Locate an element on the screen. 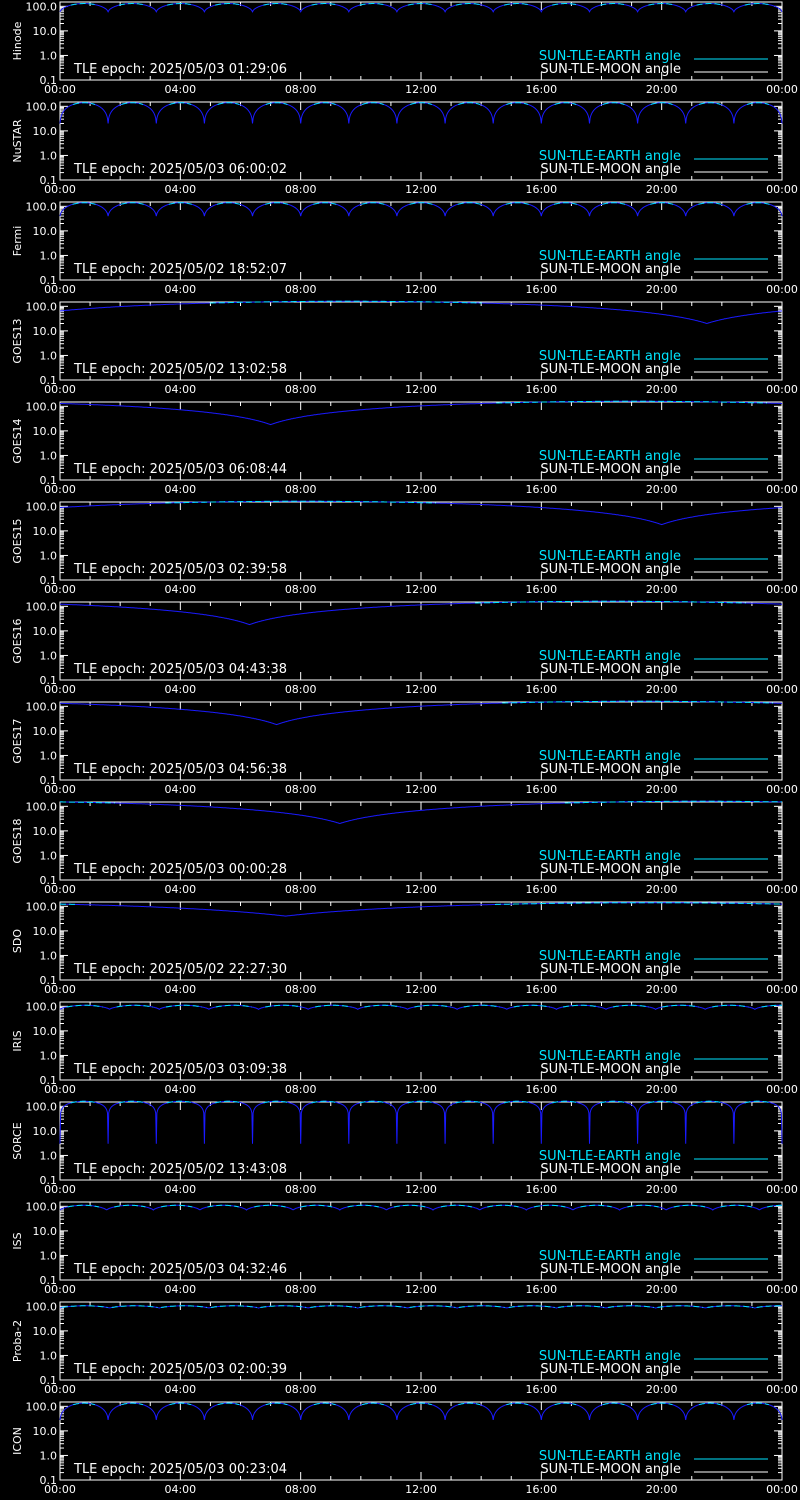  epoch-text: TLE epoch: 2025/05/02 13:43:08 is located at coordinates (180, 1169).